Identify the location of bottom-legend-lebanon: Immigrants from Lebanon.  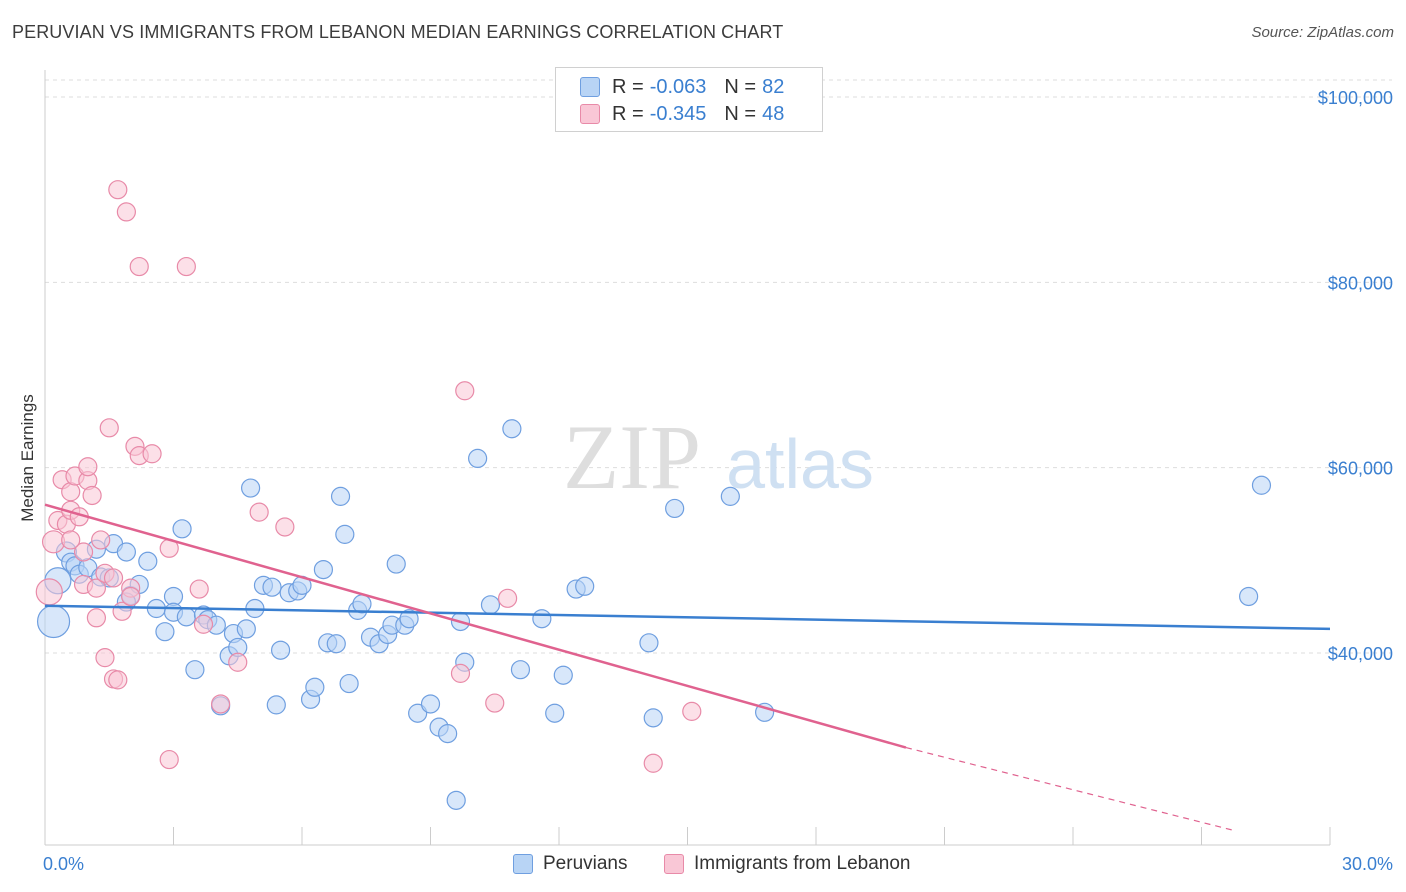
(787, 864).